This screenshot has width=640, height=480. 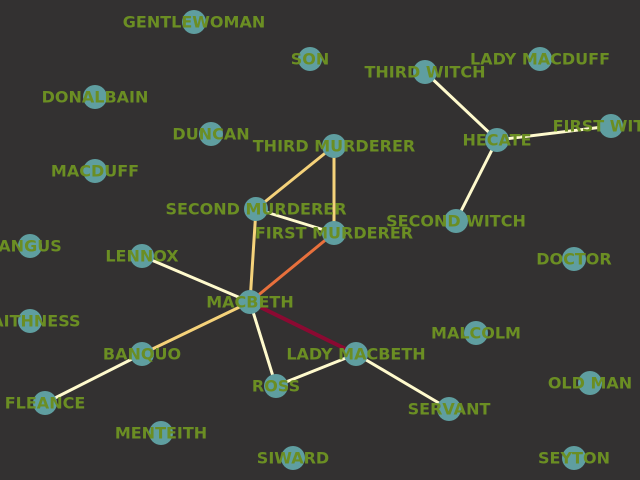 I want to click on node-macbeth, so click(x=250, y=302).